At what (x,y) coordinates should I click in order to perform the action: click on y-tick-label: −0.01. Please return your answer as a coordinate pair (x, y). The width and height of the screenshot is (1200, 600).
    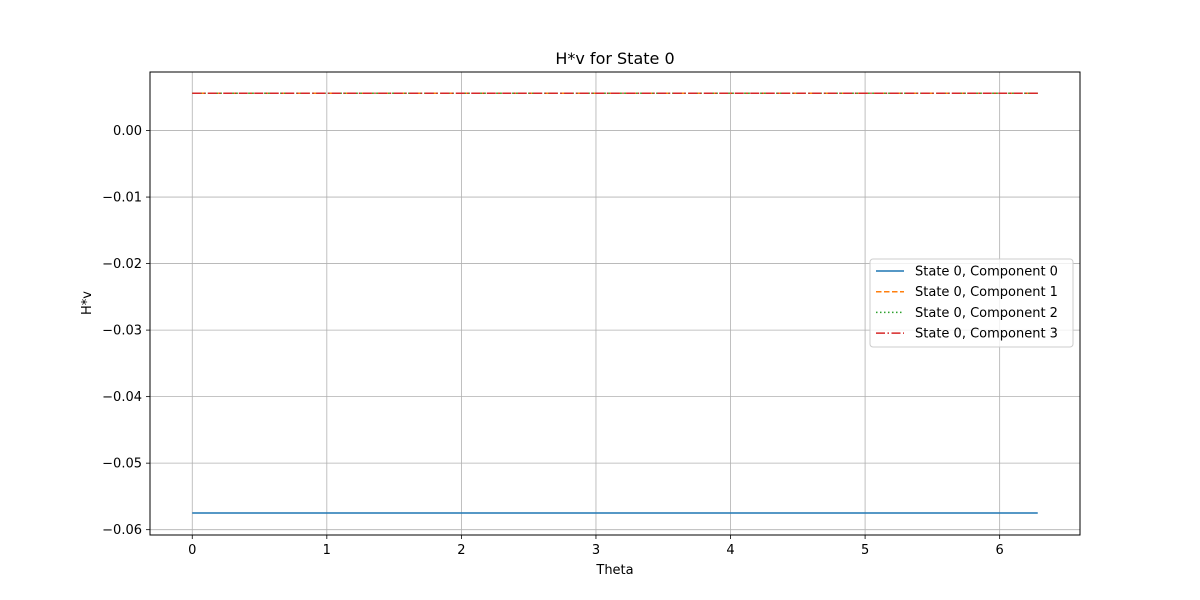
    Looking at the image, I should click on (122, 198).